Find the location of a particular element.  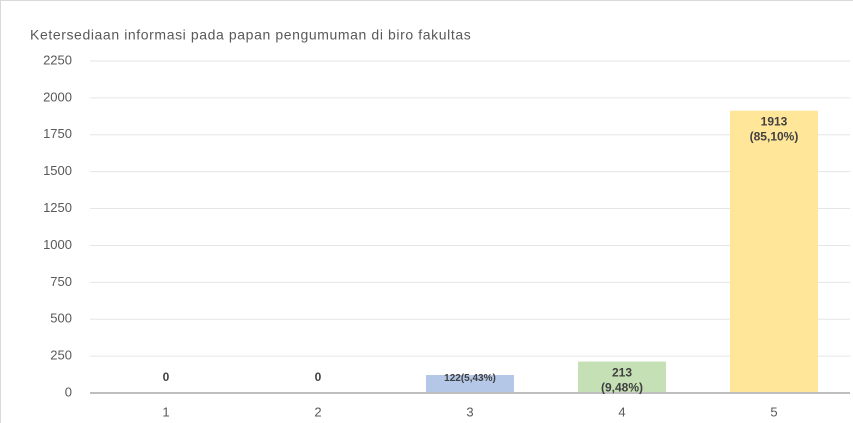

y-tick-label: 250 is located at coordinates (61, 355).